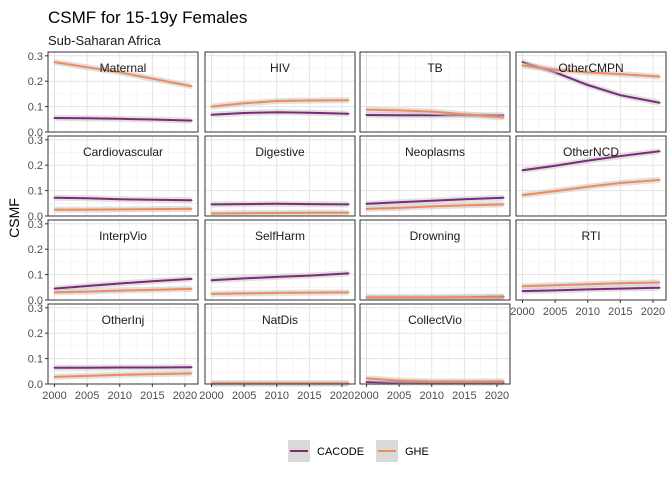  I want to click on facet-label: NatDis, so click(280, 320).